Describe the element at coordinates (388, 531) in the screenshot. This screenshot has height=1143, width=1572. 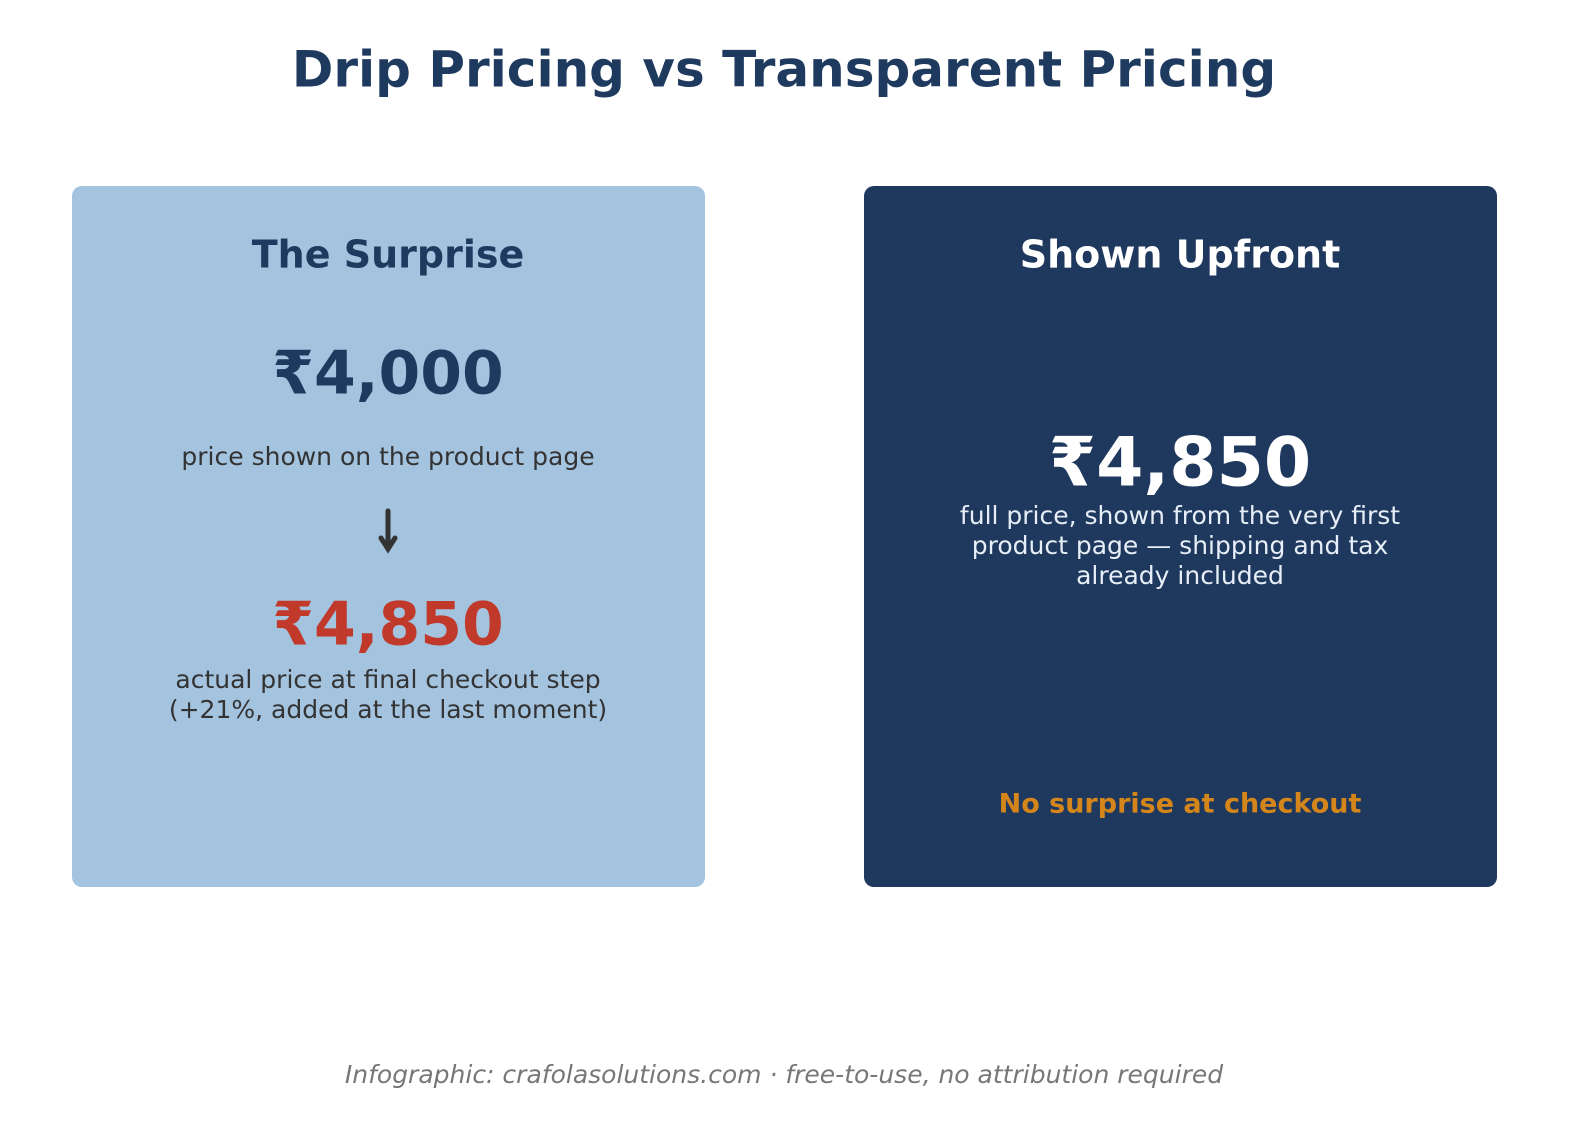
I see `down-arrow` at that location.